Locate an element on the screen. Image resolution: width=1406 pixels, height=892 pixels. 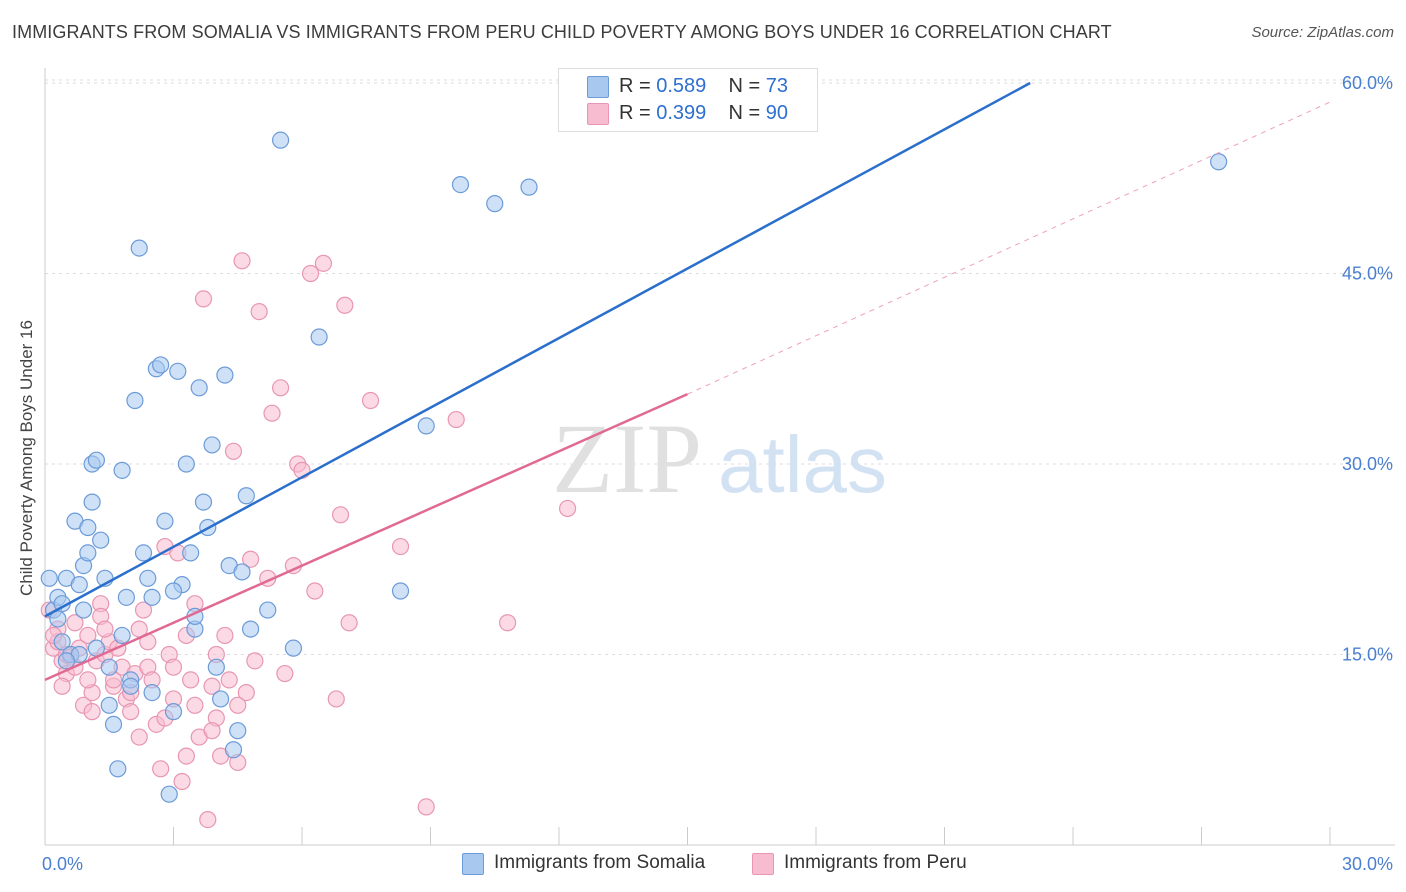
legend-somalia-r-value: 0.589 is located at coordinates (681, 86).